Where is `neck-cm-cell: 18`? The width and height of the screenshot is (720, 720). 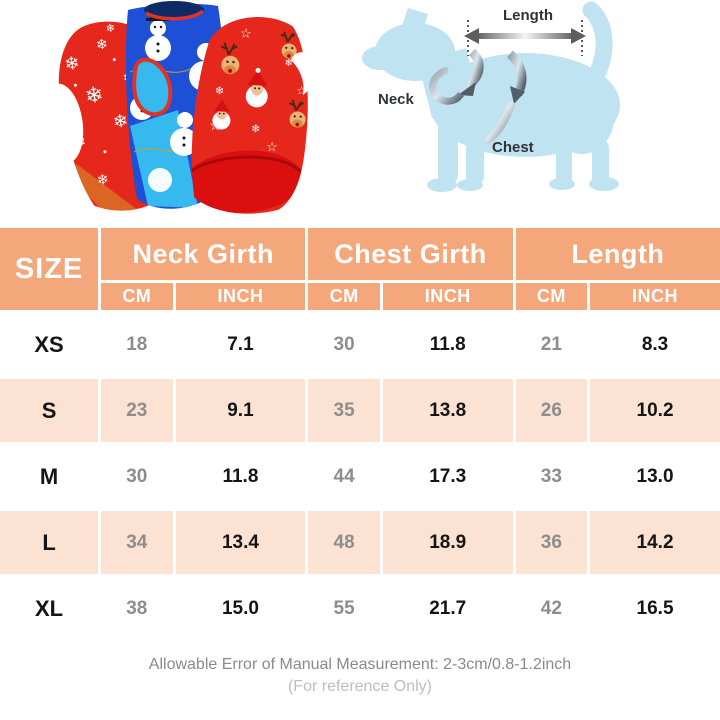 neck-cm-cell: 18 is located at coordinates (137, 344).